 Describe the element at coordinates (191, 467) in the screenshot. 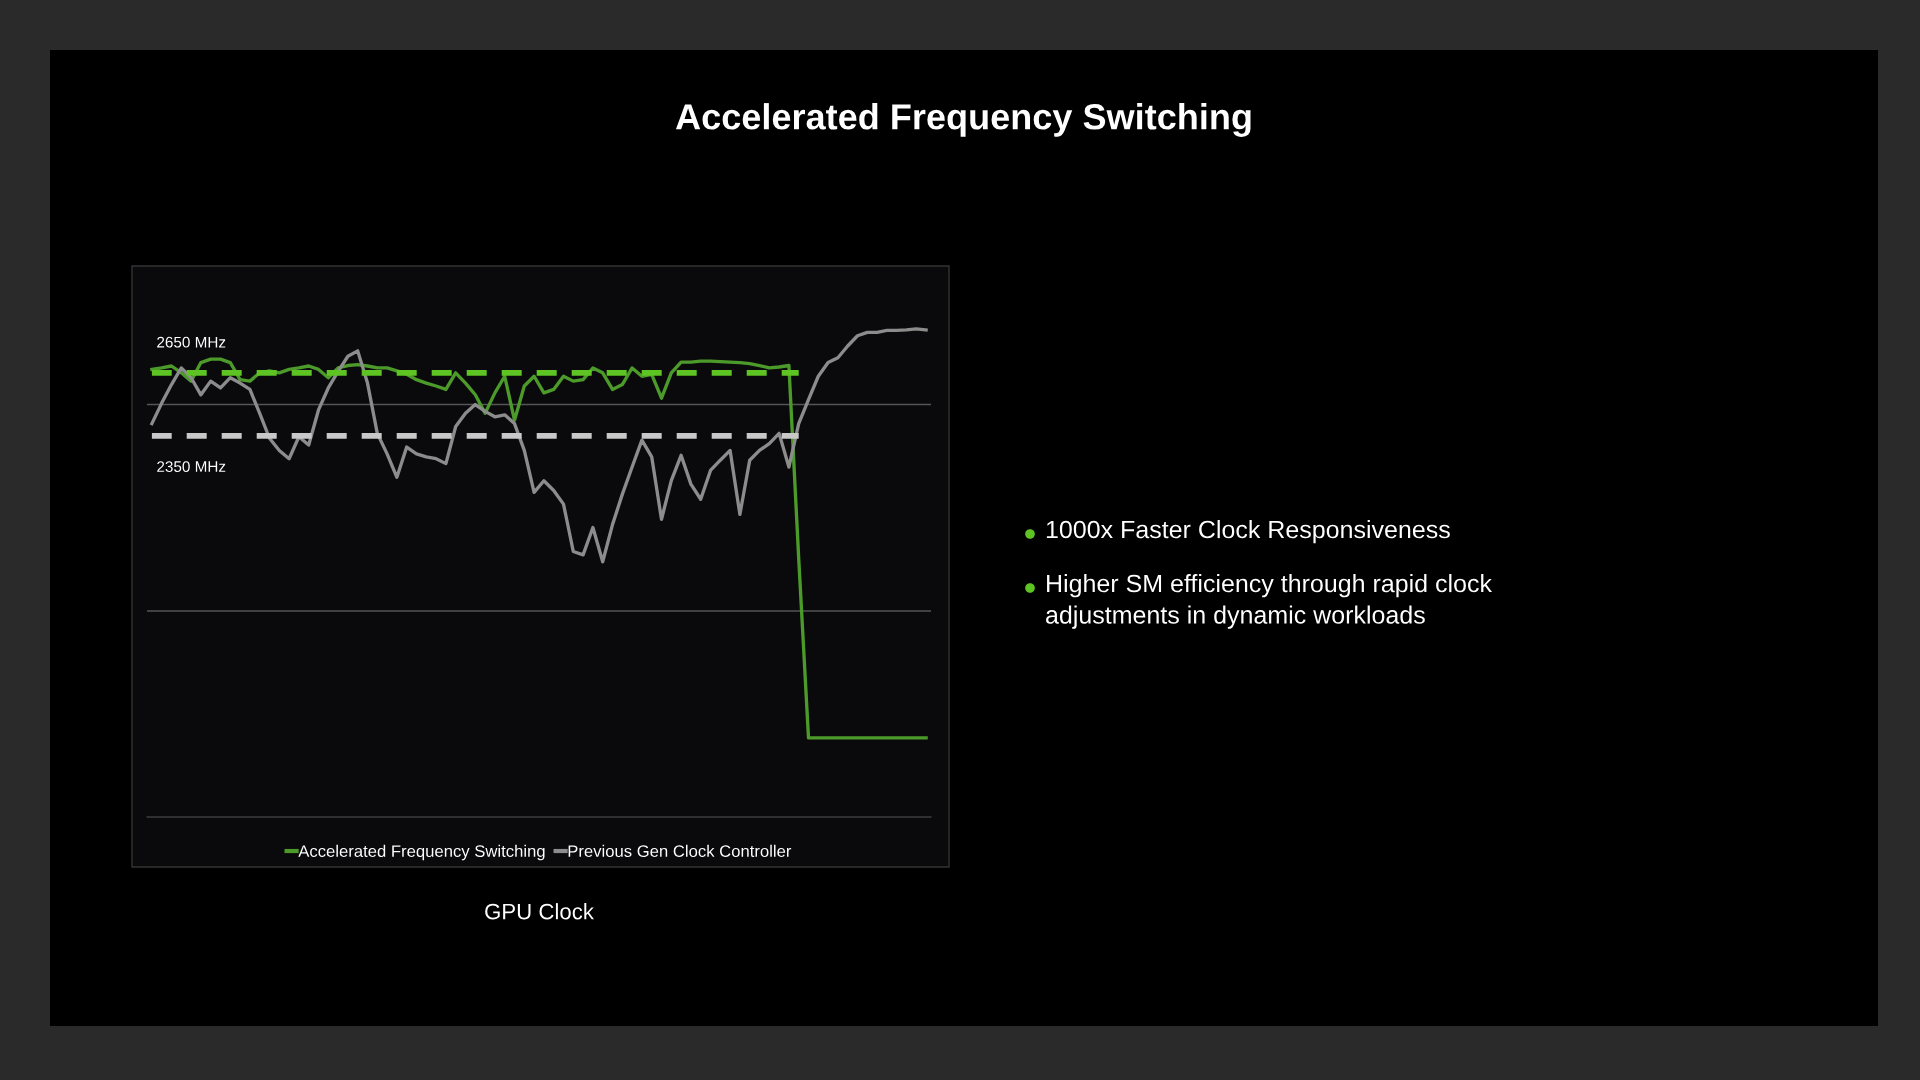

I see `annotation: 2350 MHz` at that location.